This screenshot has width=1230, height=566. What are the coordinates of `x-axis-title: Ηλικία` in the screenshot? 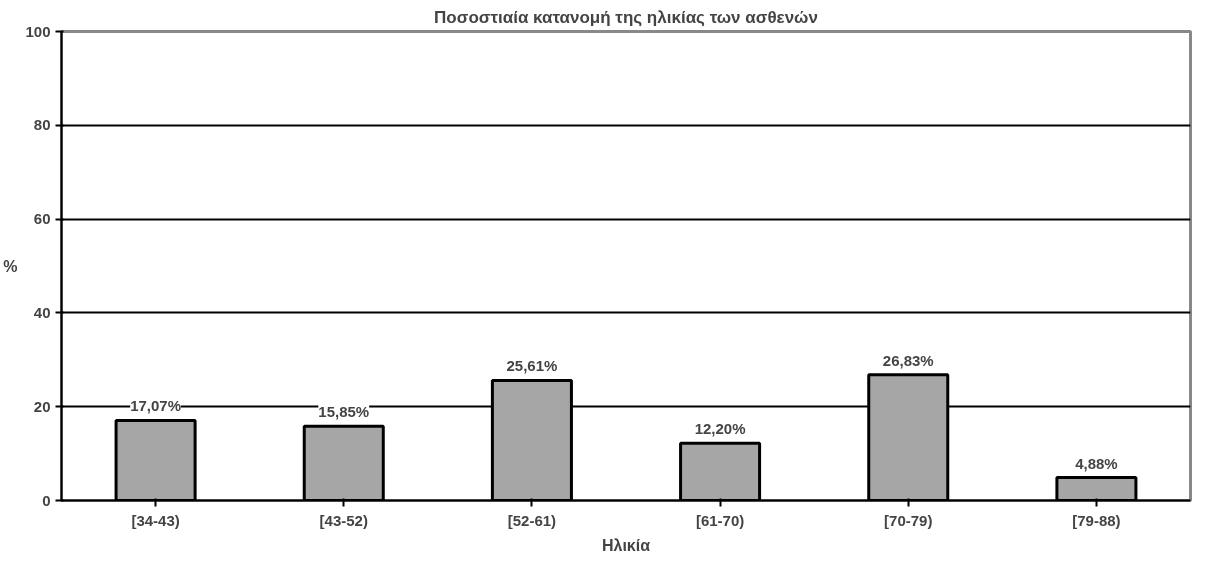 It's located at (626, 545).